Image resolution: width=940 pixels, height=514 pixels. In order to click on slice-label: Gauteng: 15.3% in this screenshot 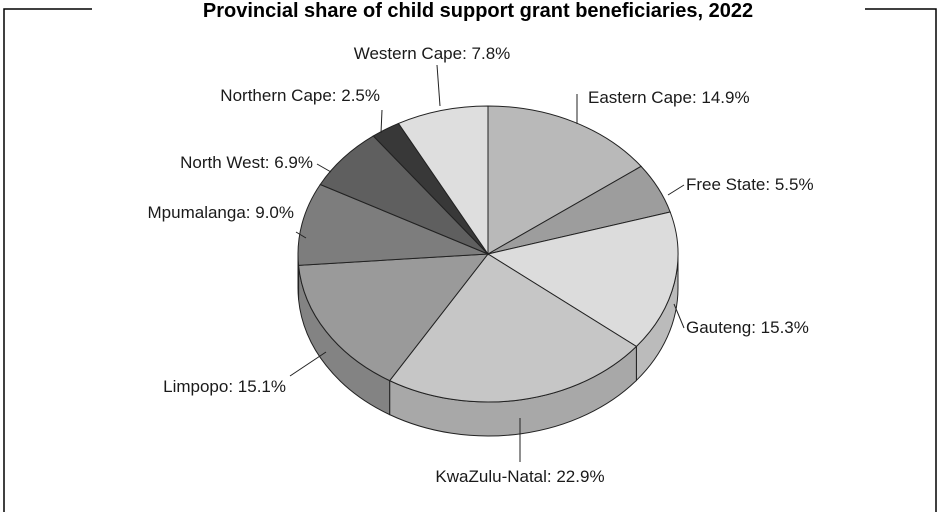, I will do `click(747, 327)`.